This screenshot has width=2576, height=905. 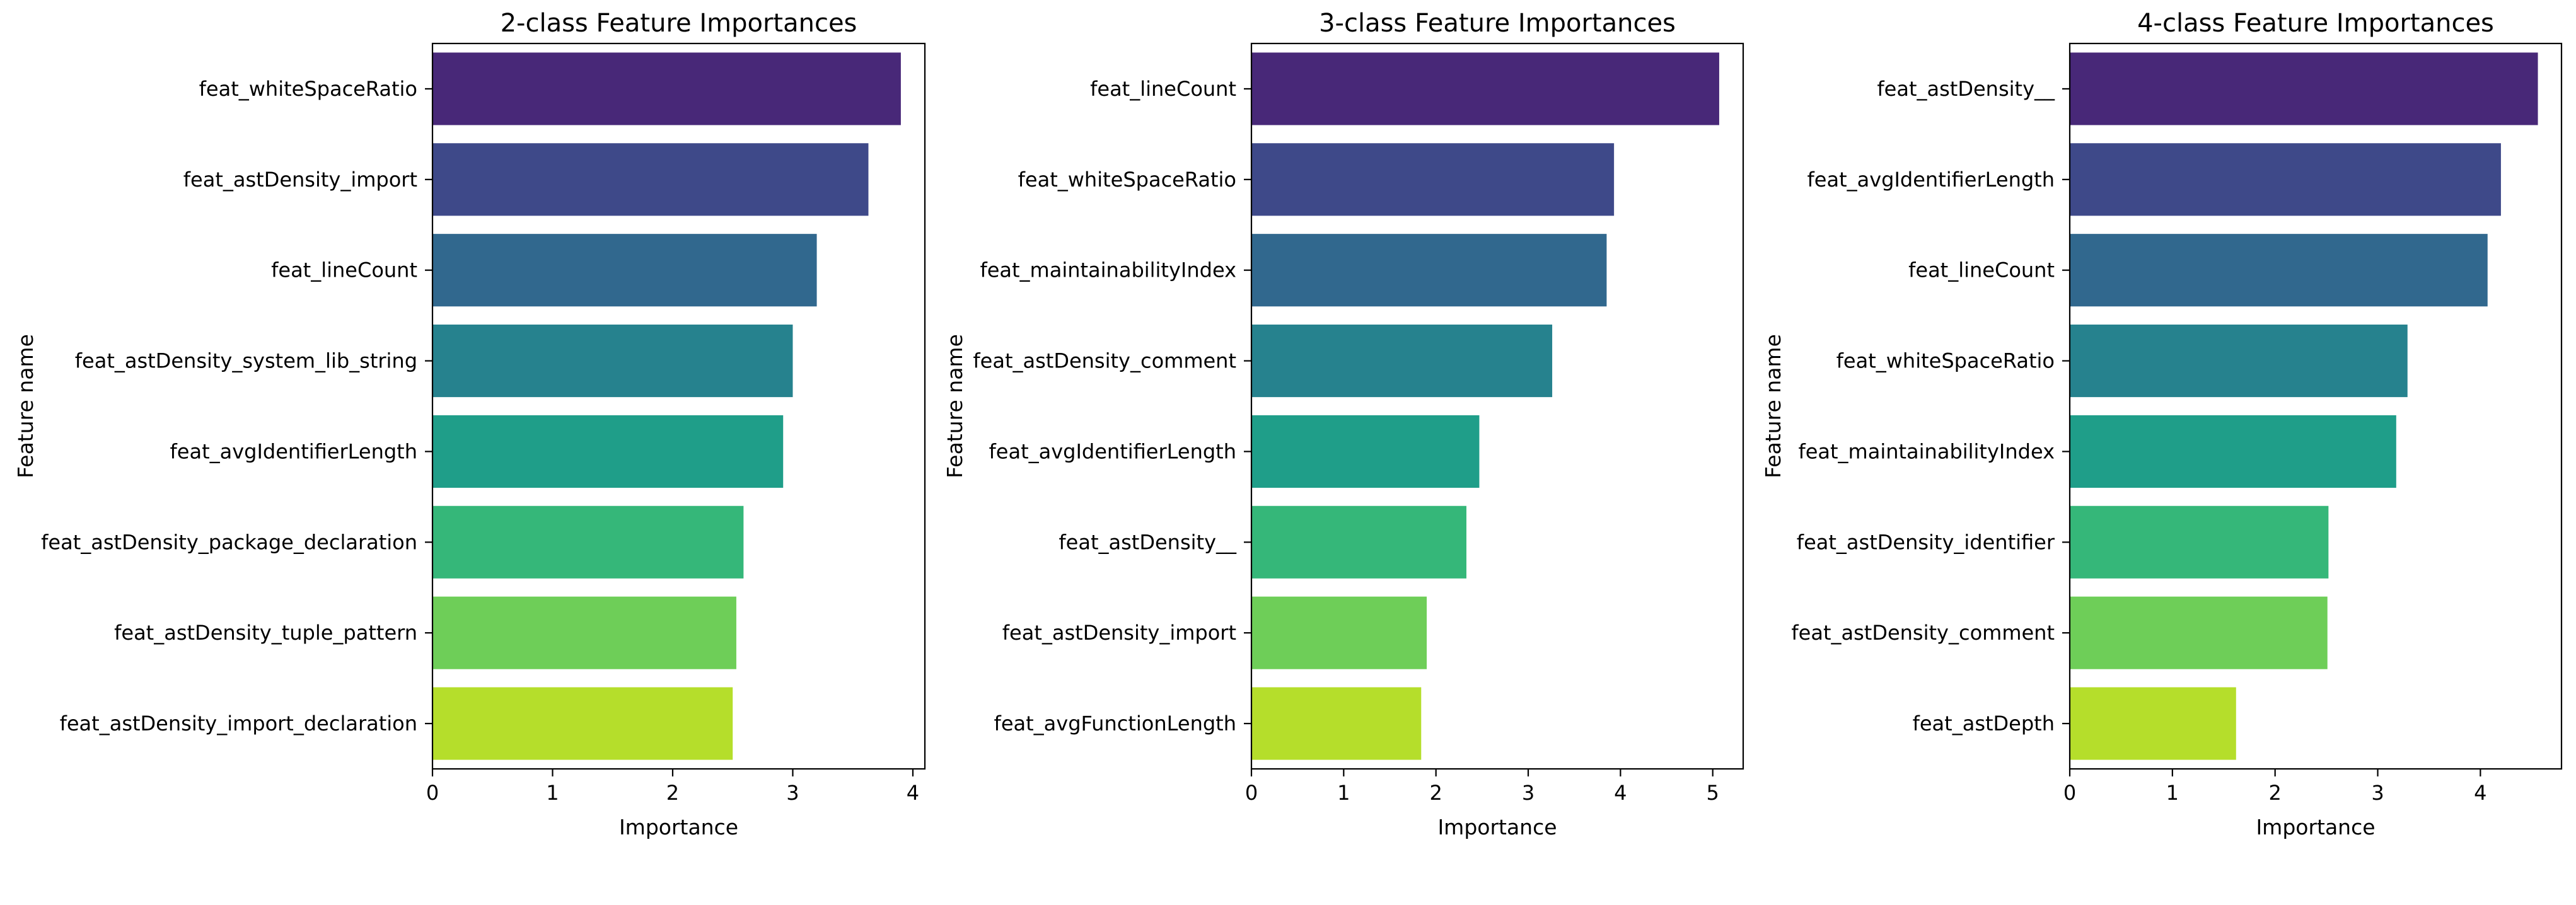 What do you see at coordinates (1115, 724) in the screenshot?
I see `y-tick-label: feat_avgFunctionLength` at bounding box center [1115, 724].